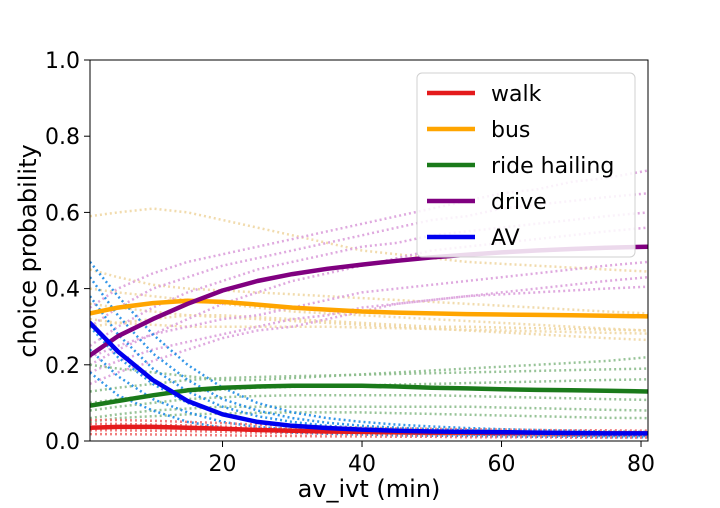 The width and height of the screenshot is (720, 508). Describe the element at coordinates (62, 290) in the screenshot. I see `y-tick-label: 0.4` at that location.